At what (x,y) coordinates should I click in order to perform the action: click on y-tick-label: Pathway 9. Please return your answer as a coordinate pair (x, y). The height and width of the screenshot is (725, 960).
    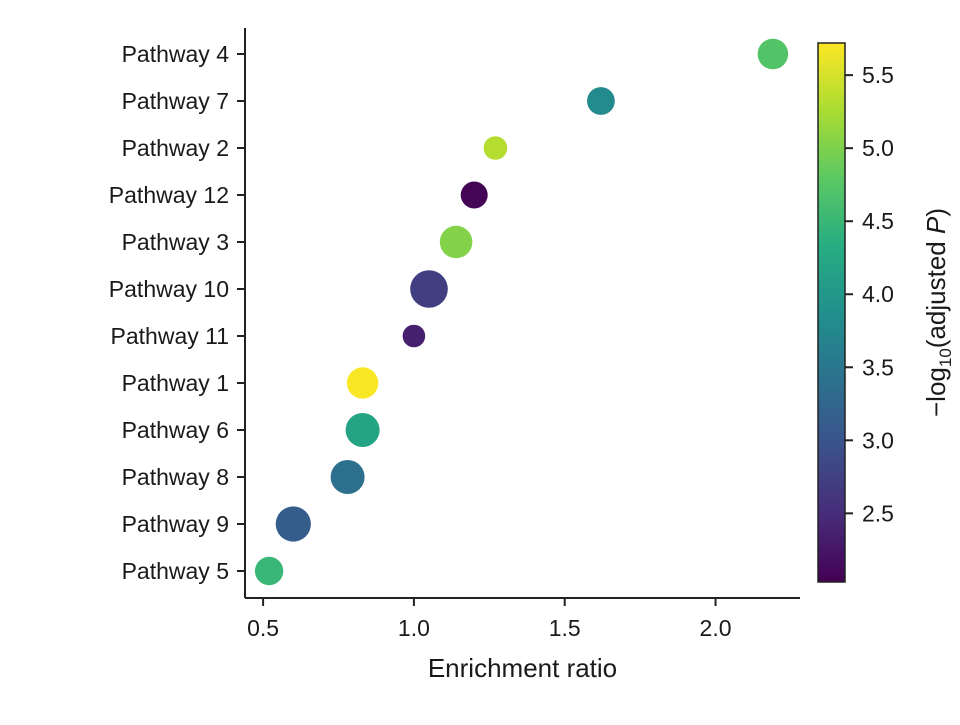
    Looking at the image, I should click on (175, 524).